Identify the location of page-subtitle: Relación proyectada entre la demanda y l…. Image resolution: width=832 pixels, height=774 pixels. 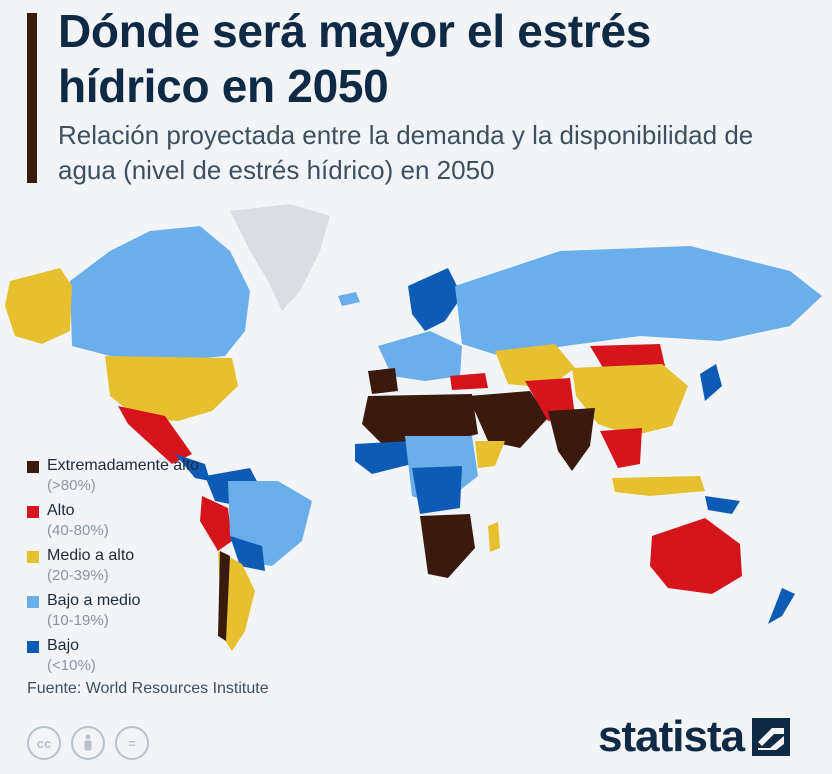
(406, 152).